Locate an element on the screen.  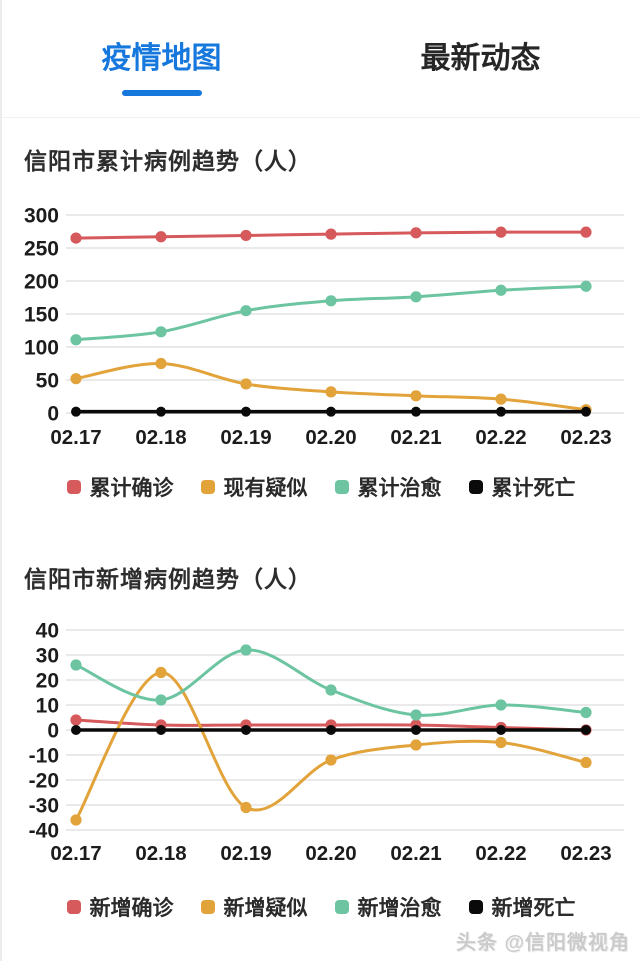
legend-item: 现有疑似 is located at coordinates (254, 487).